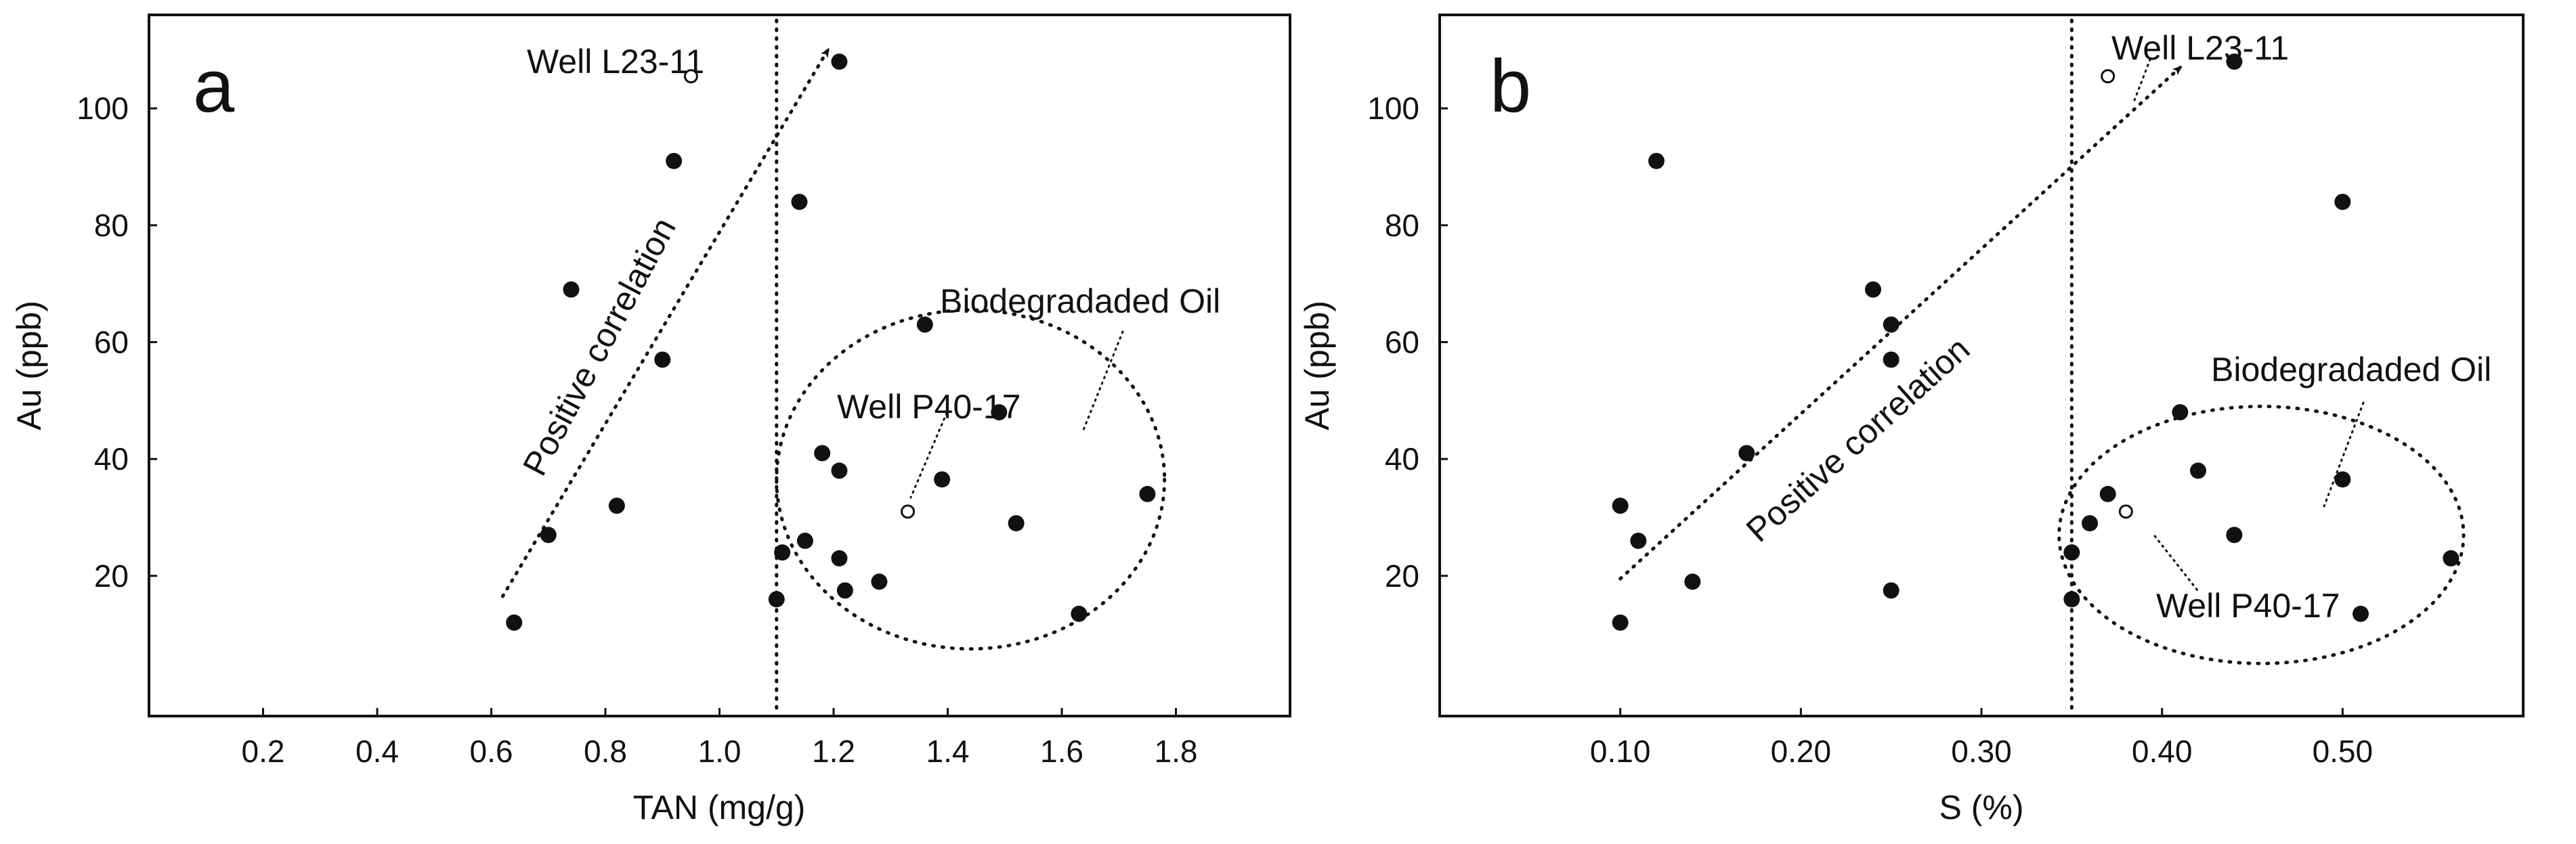 The height and width of the screenshot is (844, 2576). Describe the element at coordinates (263, 751) in the screenshot. I see `x-tick-label: 0.2` at that location.